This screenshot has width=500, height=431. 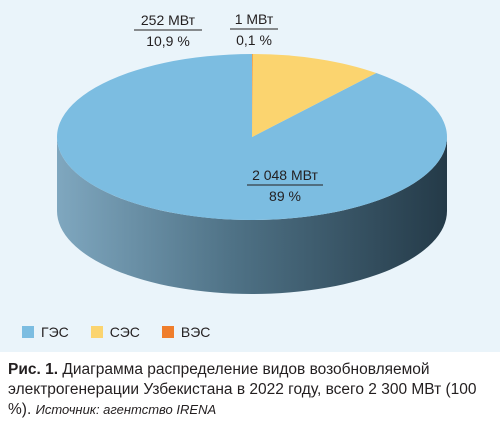 What do you see at coordinates (252, 95) in the screenshot?
I see `slice-ves` at bounding box center [252, 95].